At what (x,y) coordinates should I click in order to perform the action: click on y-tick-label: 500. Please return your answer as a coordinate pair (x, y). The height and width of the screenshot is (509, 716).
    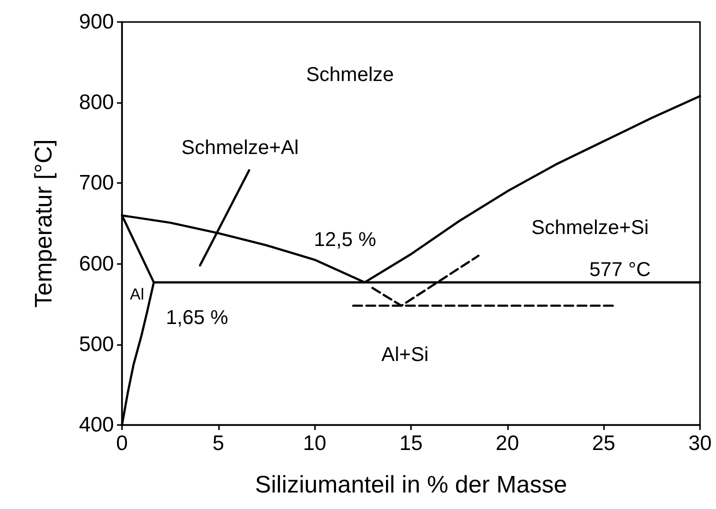
    Looking at the image, I should click on (96, 344).